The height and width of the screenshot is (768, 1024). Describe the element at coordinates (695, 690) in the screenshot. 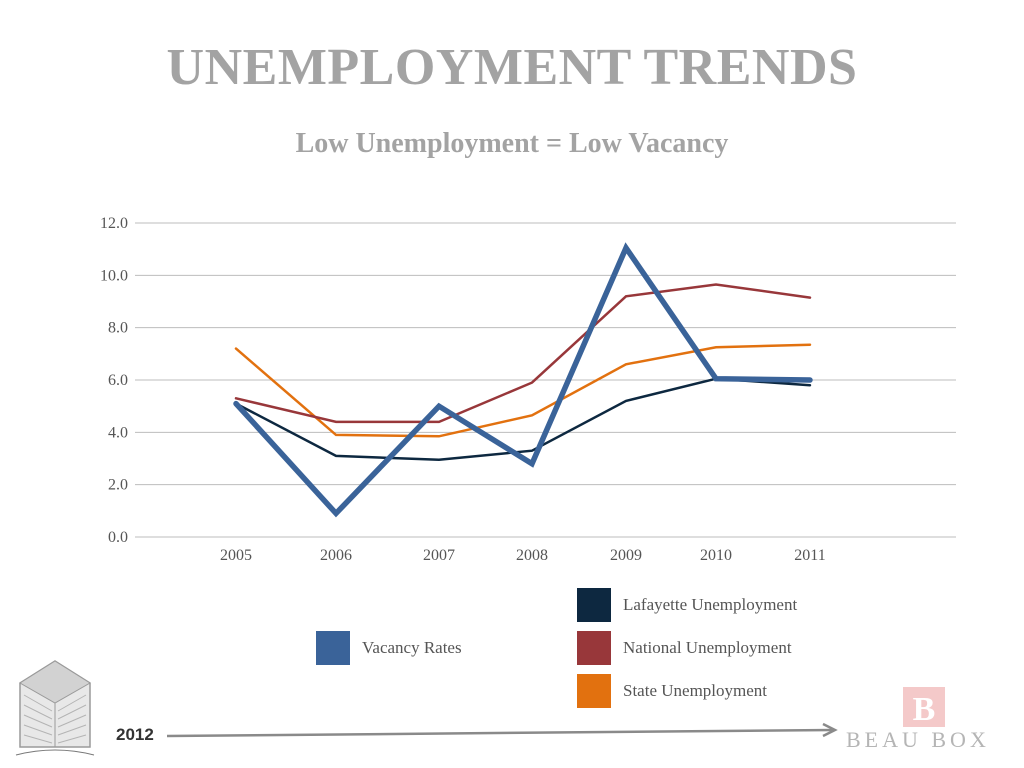

I see `legend-label-state-unemployment: State Unemployment` at that location.